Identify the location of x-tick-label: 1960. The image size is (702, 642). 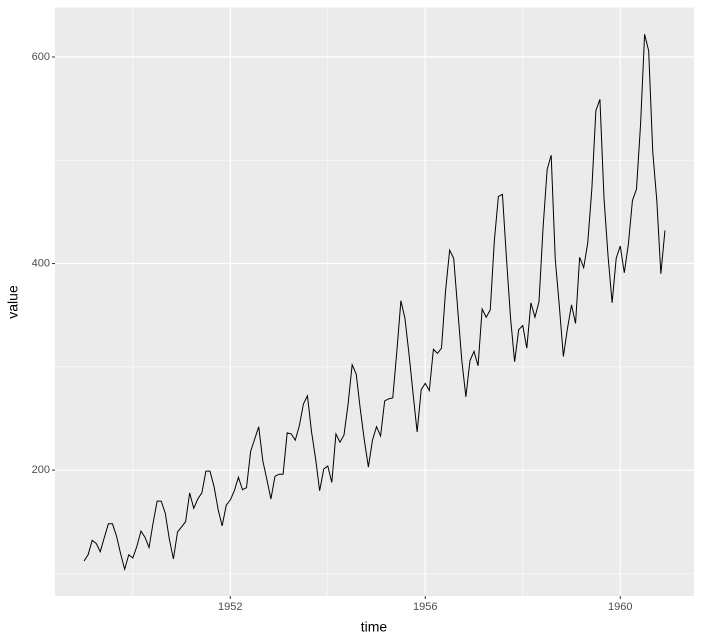
(620, 607).